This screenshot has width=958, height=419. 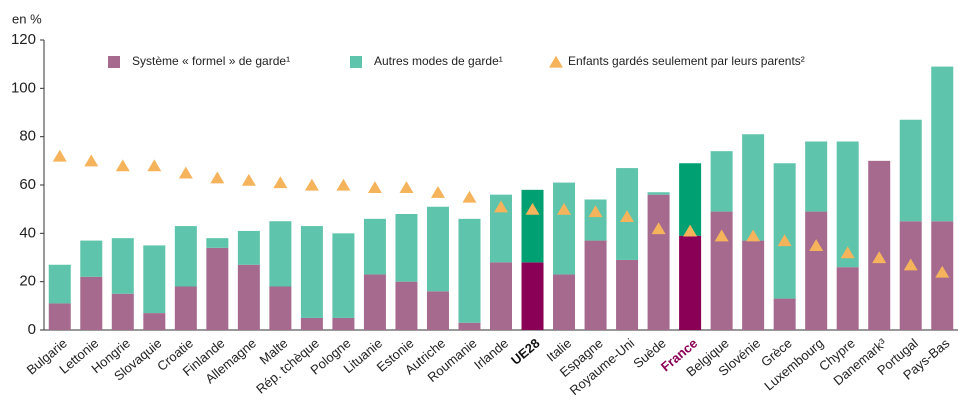 I want to click on y-tick-label: 80, so click(x=27, y=136).